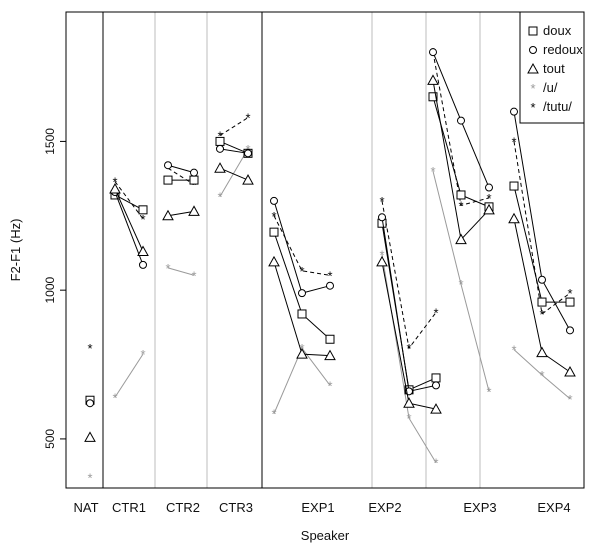 The image size is (598, 548). Describe the element at coordinates (317, 507) in the screenshot. I see `x-tick-label: EXP1` at that location.